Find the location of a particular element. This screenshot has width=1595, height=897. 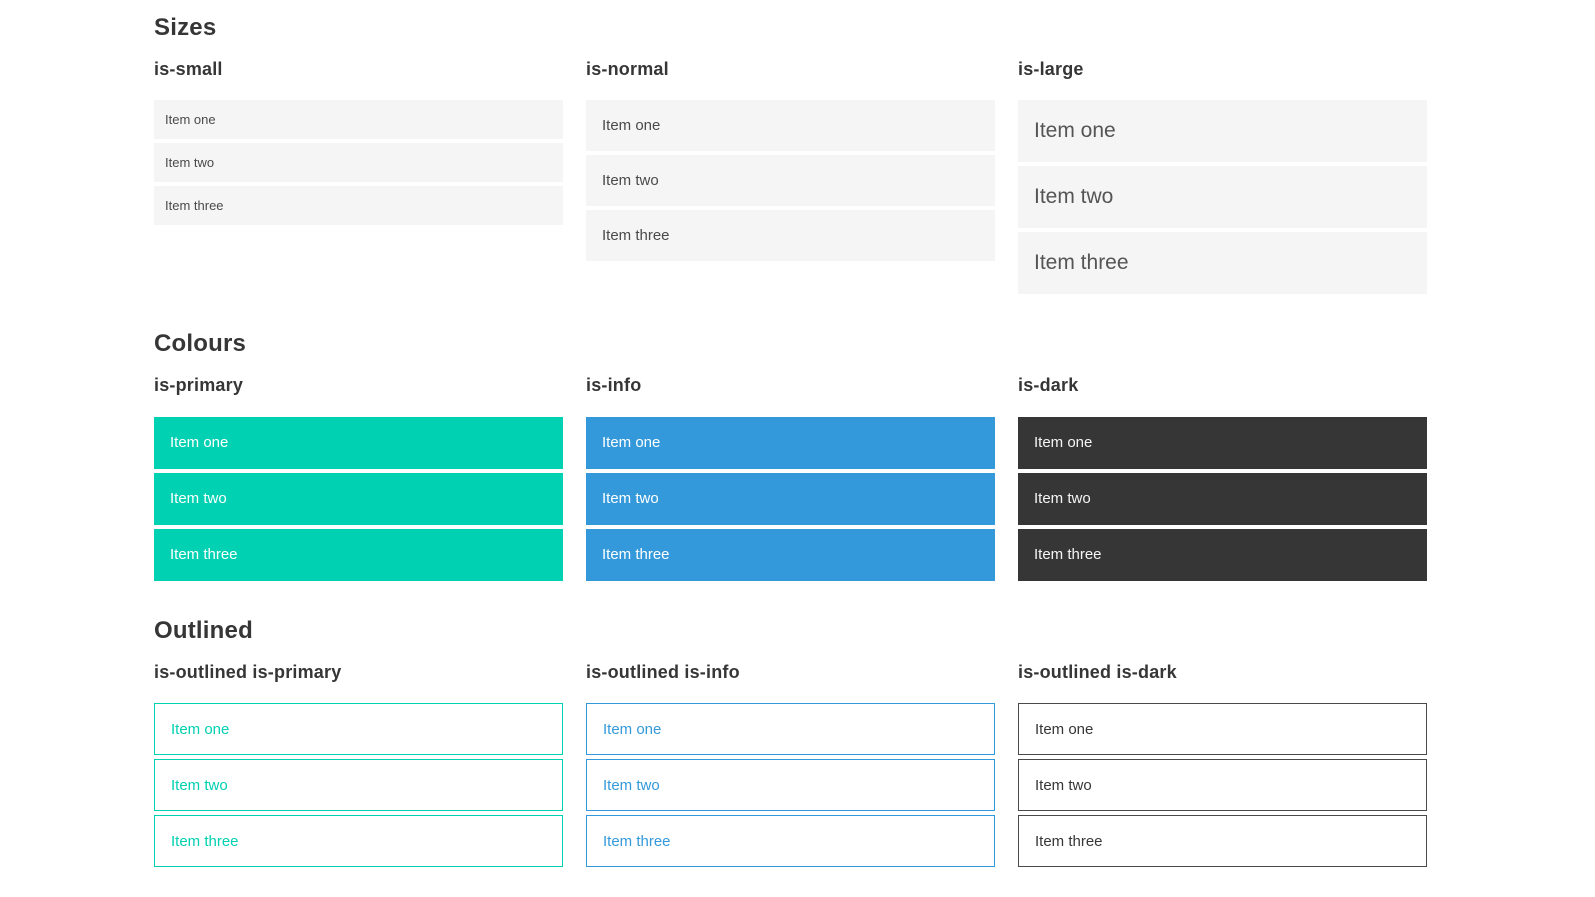

list-dark: Item one Item two Item three is located at coordinates (1222, 498).